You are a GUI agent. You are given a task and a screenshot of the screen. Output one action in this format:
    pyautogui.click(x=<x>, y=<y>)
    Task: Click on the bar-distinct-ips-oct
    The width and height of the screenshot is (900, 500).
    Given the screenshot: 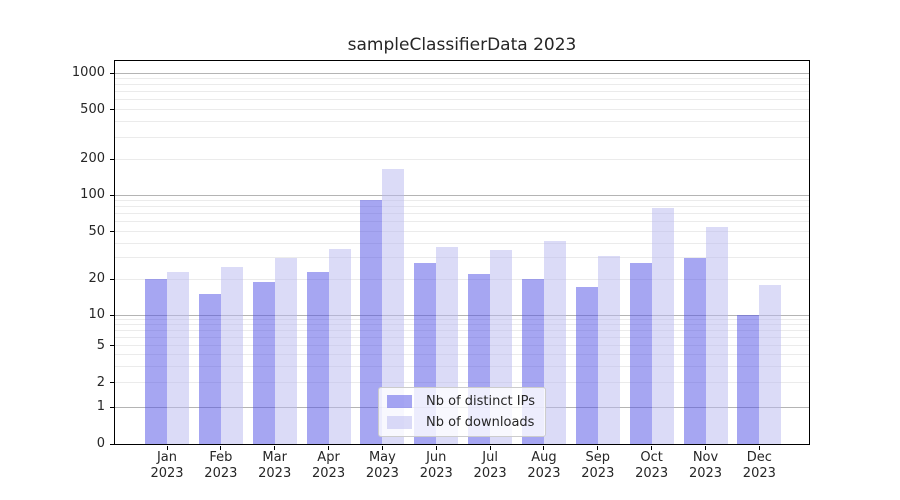 What is the action you would take?
    pyautogui.click(x=640, y=353)
    